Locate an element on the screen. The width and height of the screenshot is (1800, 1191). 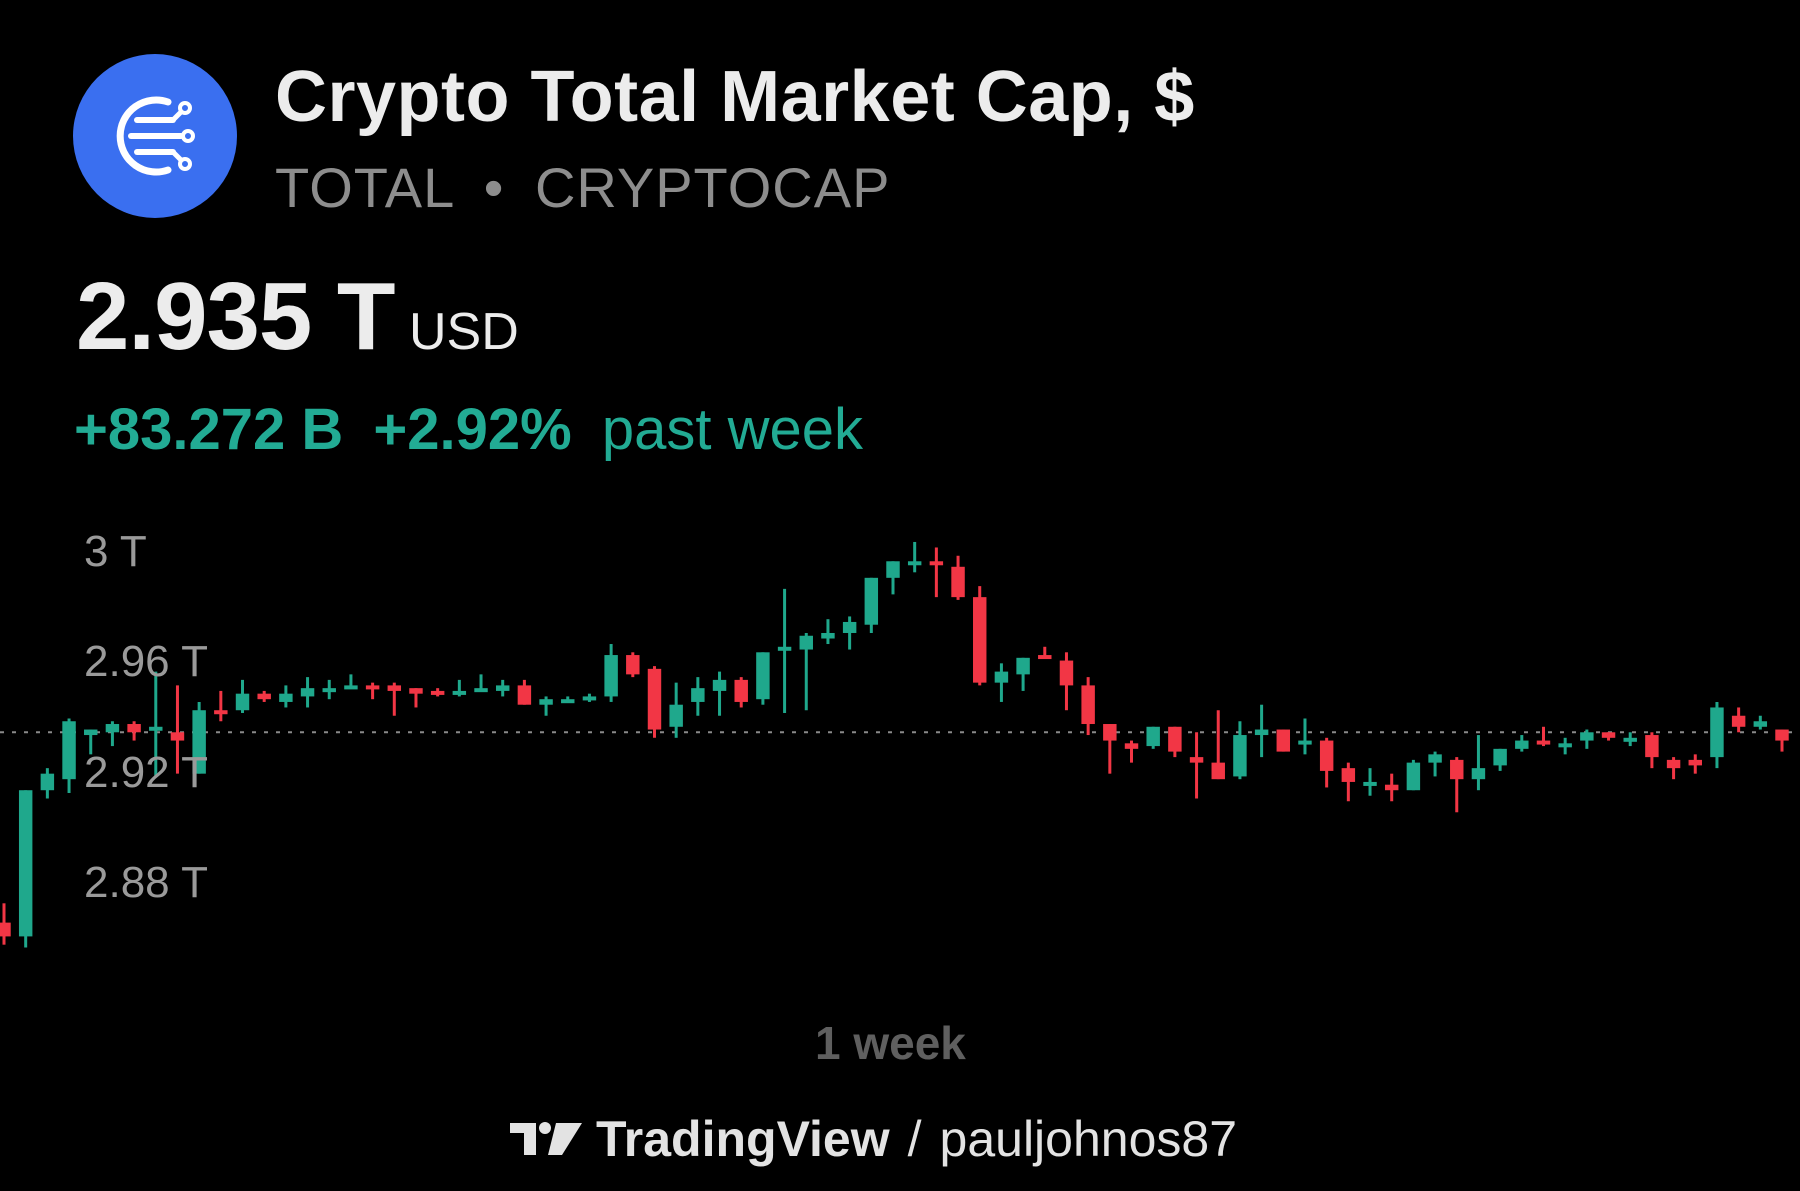
change-percent: +2.92% is located at coordinates (472, 429).